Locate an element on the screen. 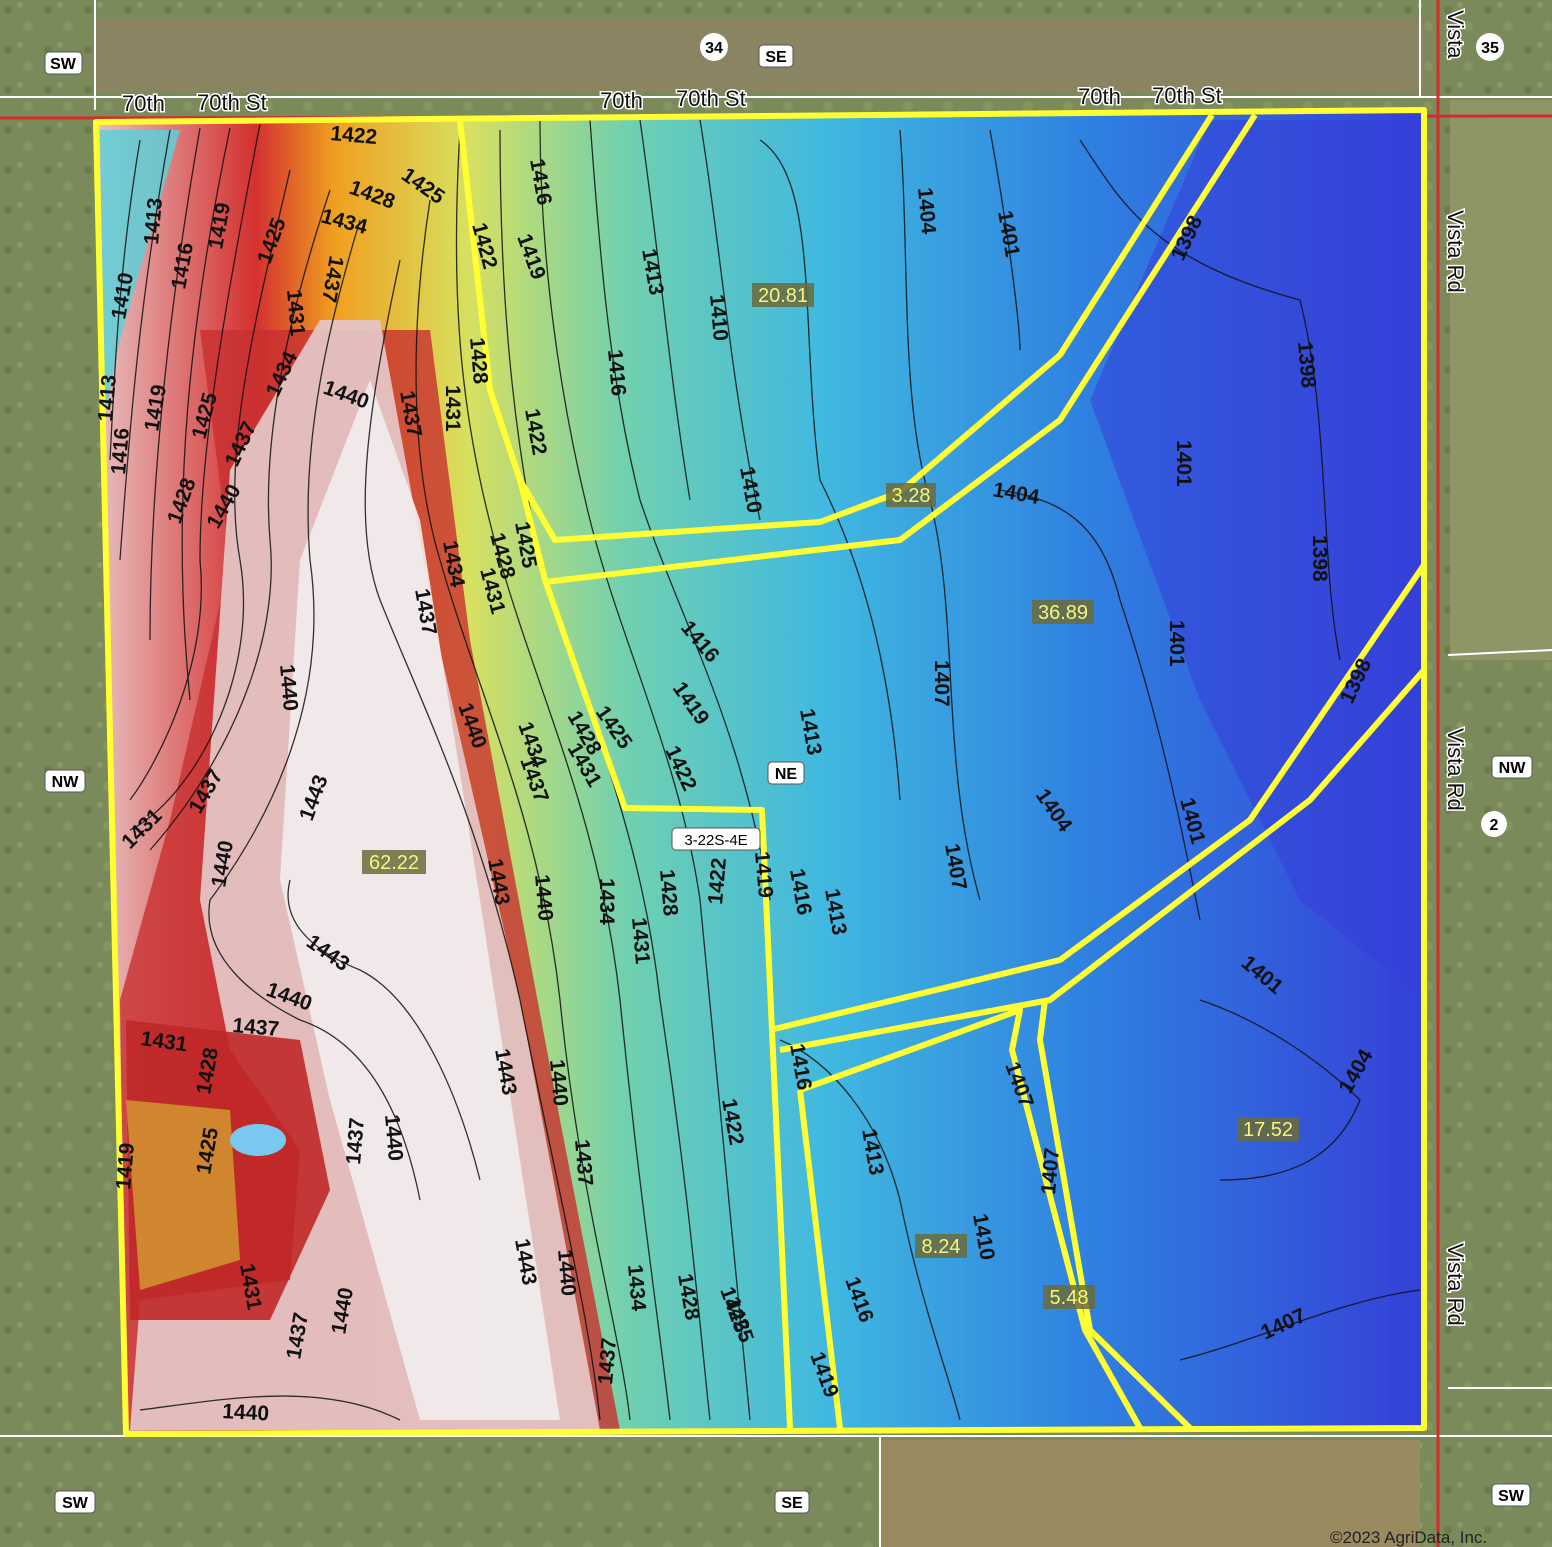  road-label-vista-rd-3: Vista Rd is located at coordinates (1455, 1284).